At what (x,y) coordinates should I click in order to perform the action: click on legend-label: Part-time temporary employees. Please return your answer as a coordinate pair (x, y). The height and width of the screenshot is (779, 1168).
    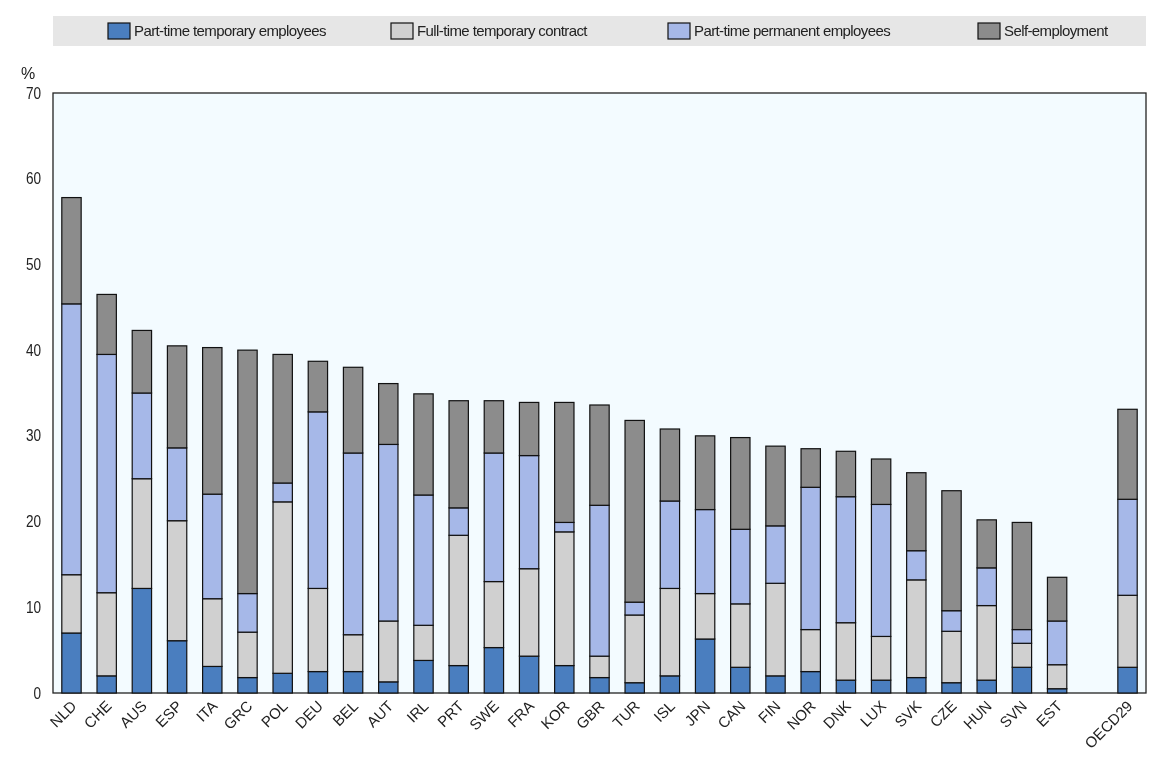
    Looking at the image, I should click on (230, 30).